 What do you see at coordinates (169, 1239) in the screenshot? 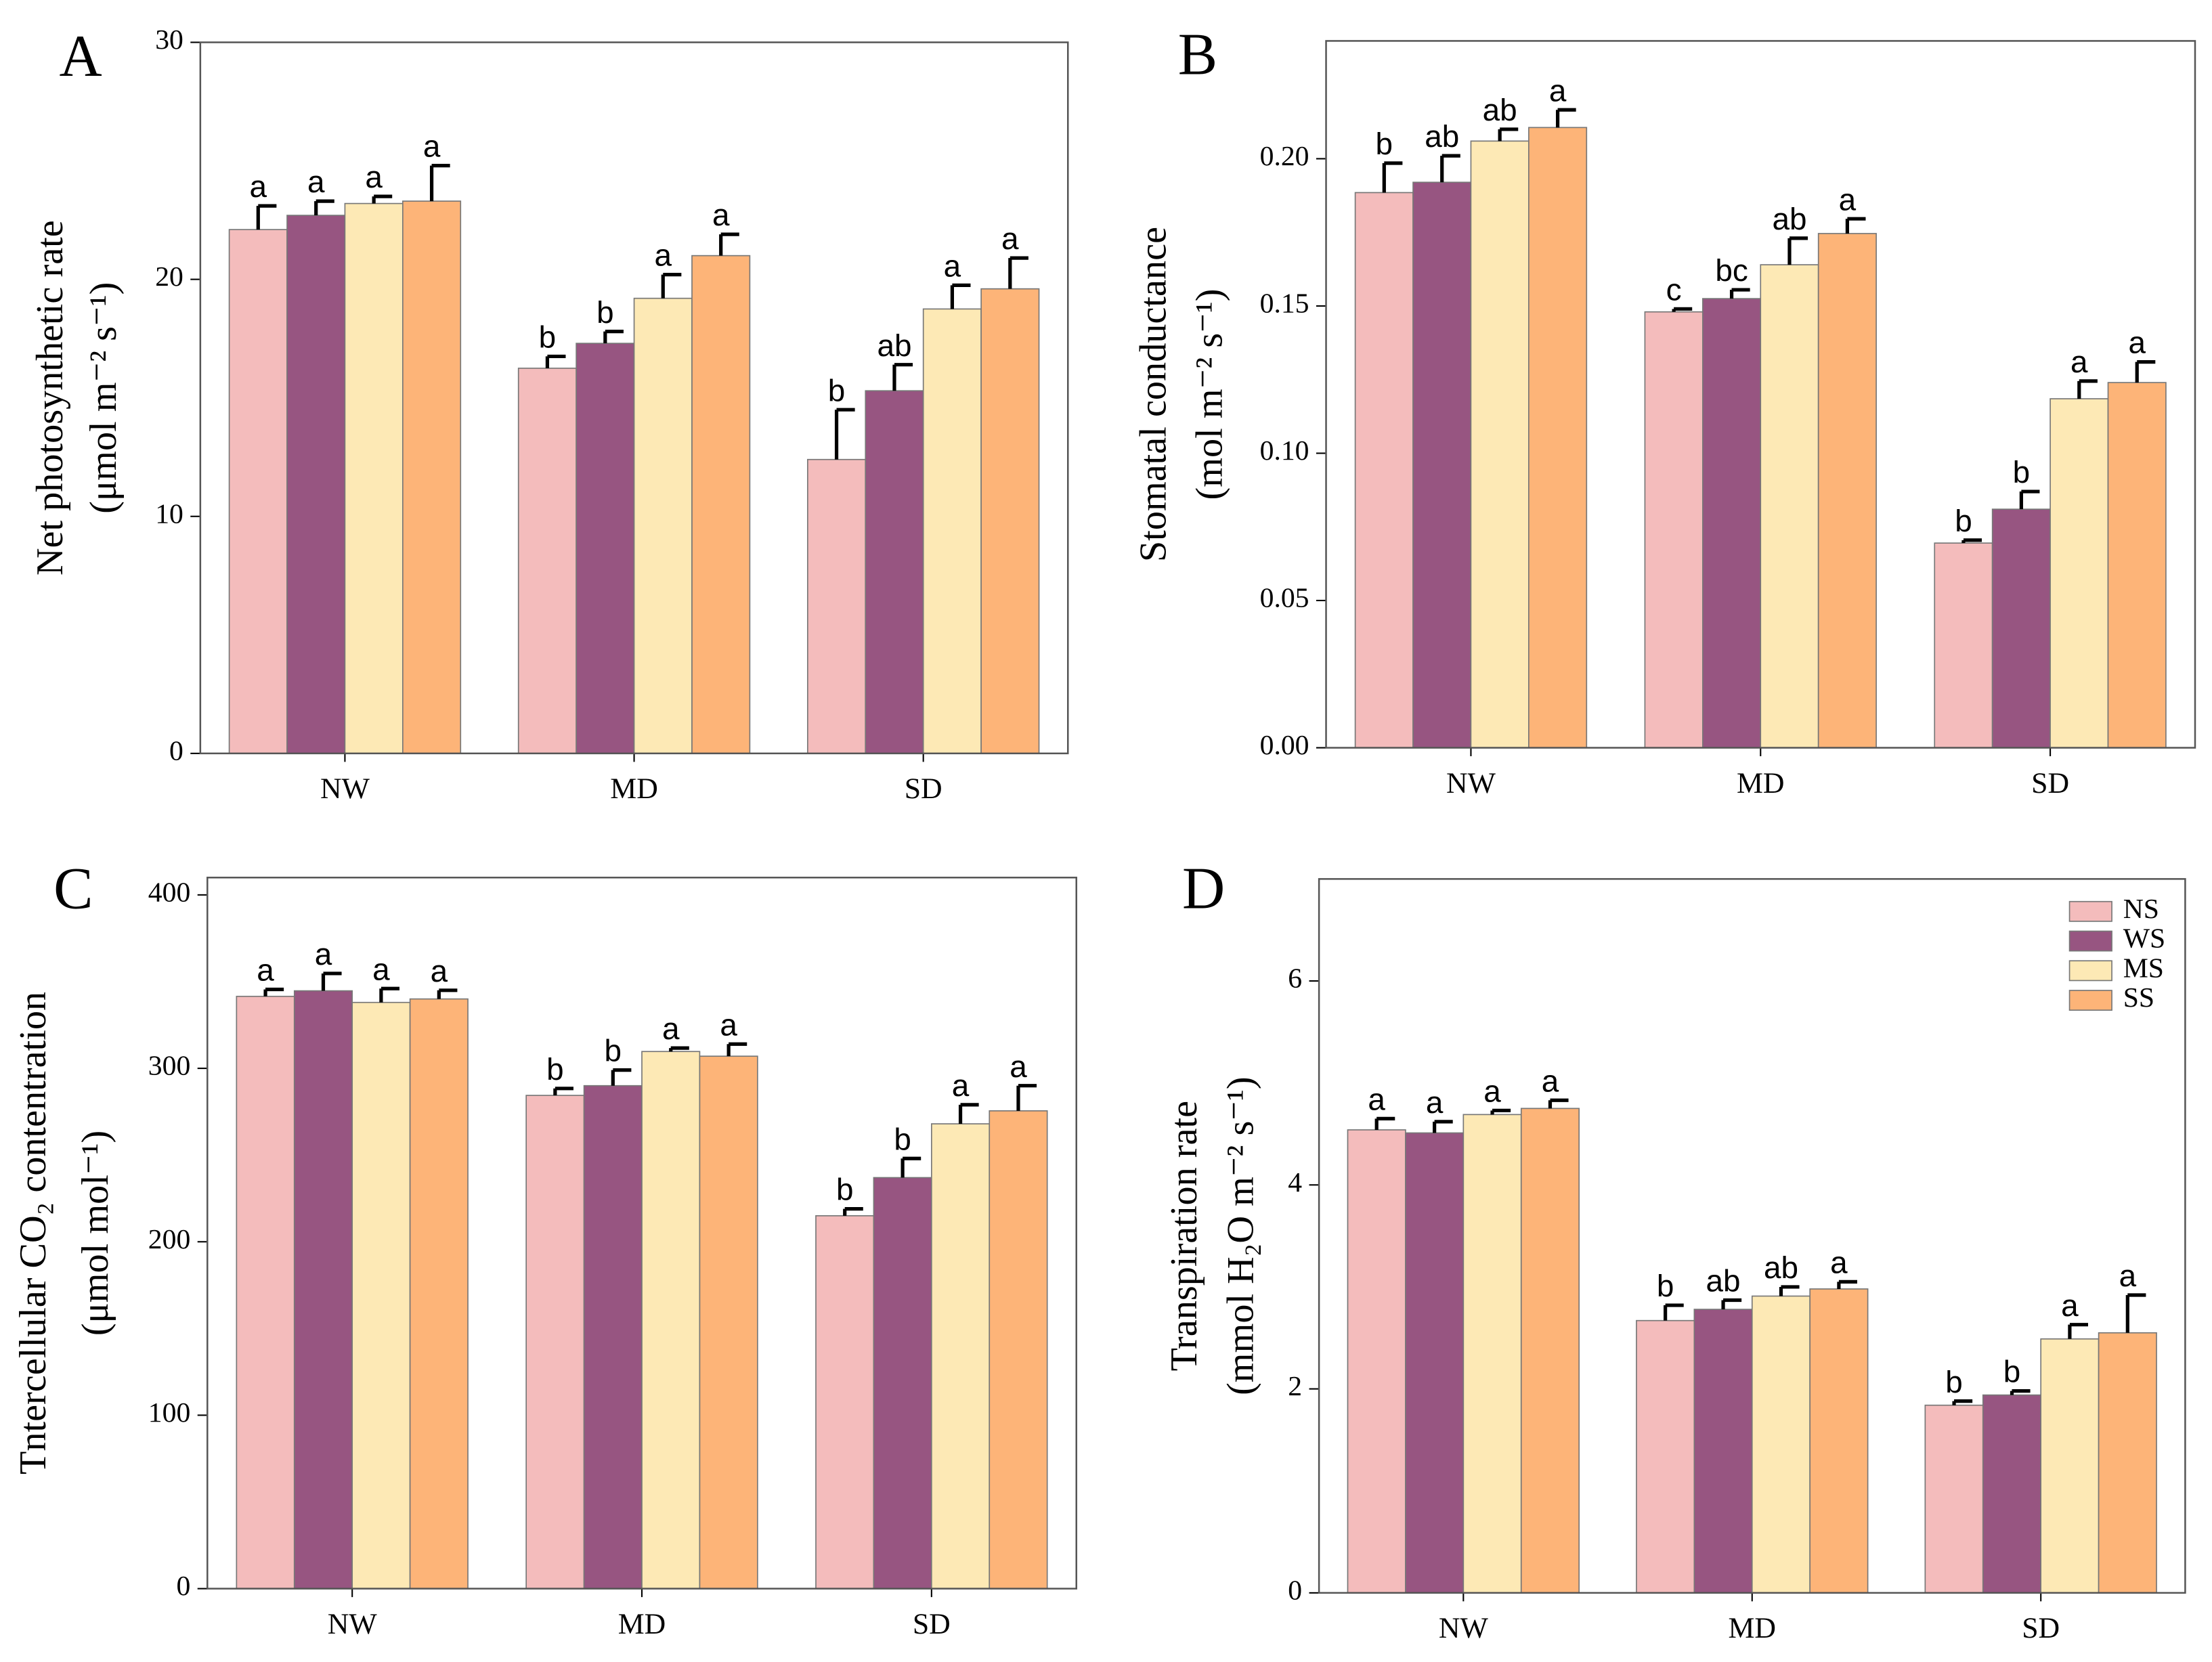
I see `y-tick-label: 200` at bounding box center [169, 1239].